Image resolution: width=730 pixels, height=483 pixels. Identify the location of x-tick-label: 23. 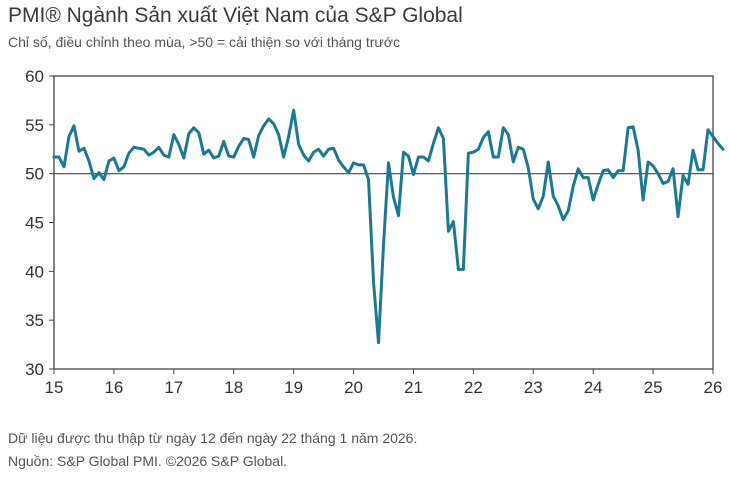
(533, 387).